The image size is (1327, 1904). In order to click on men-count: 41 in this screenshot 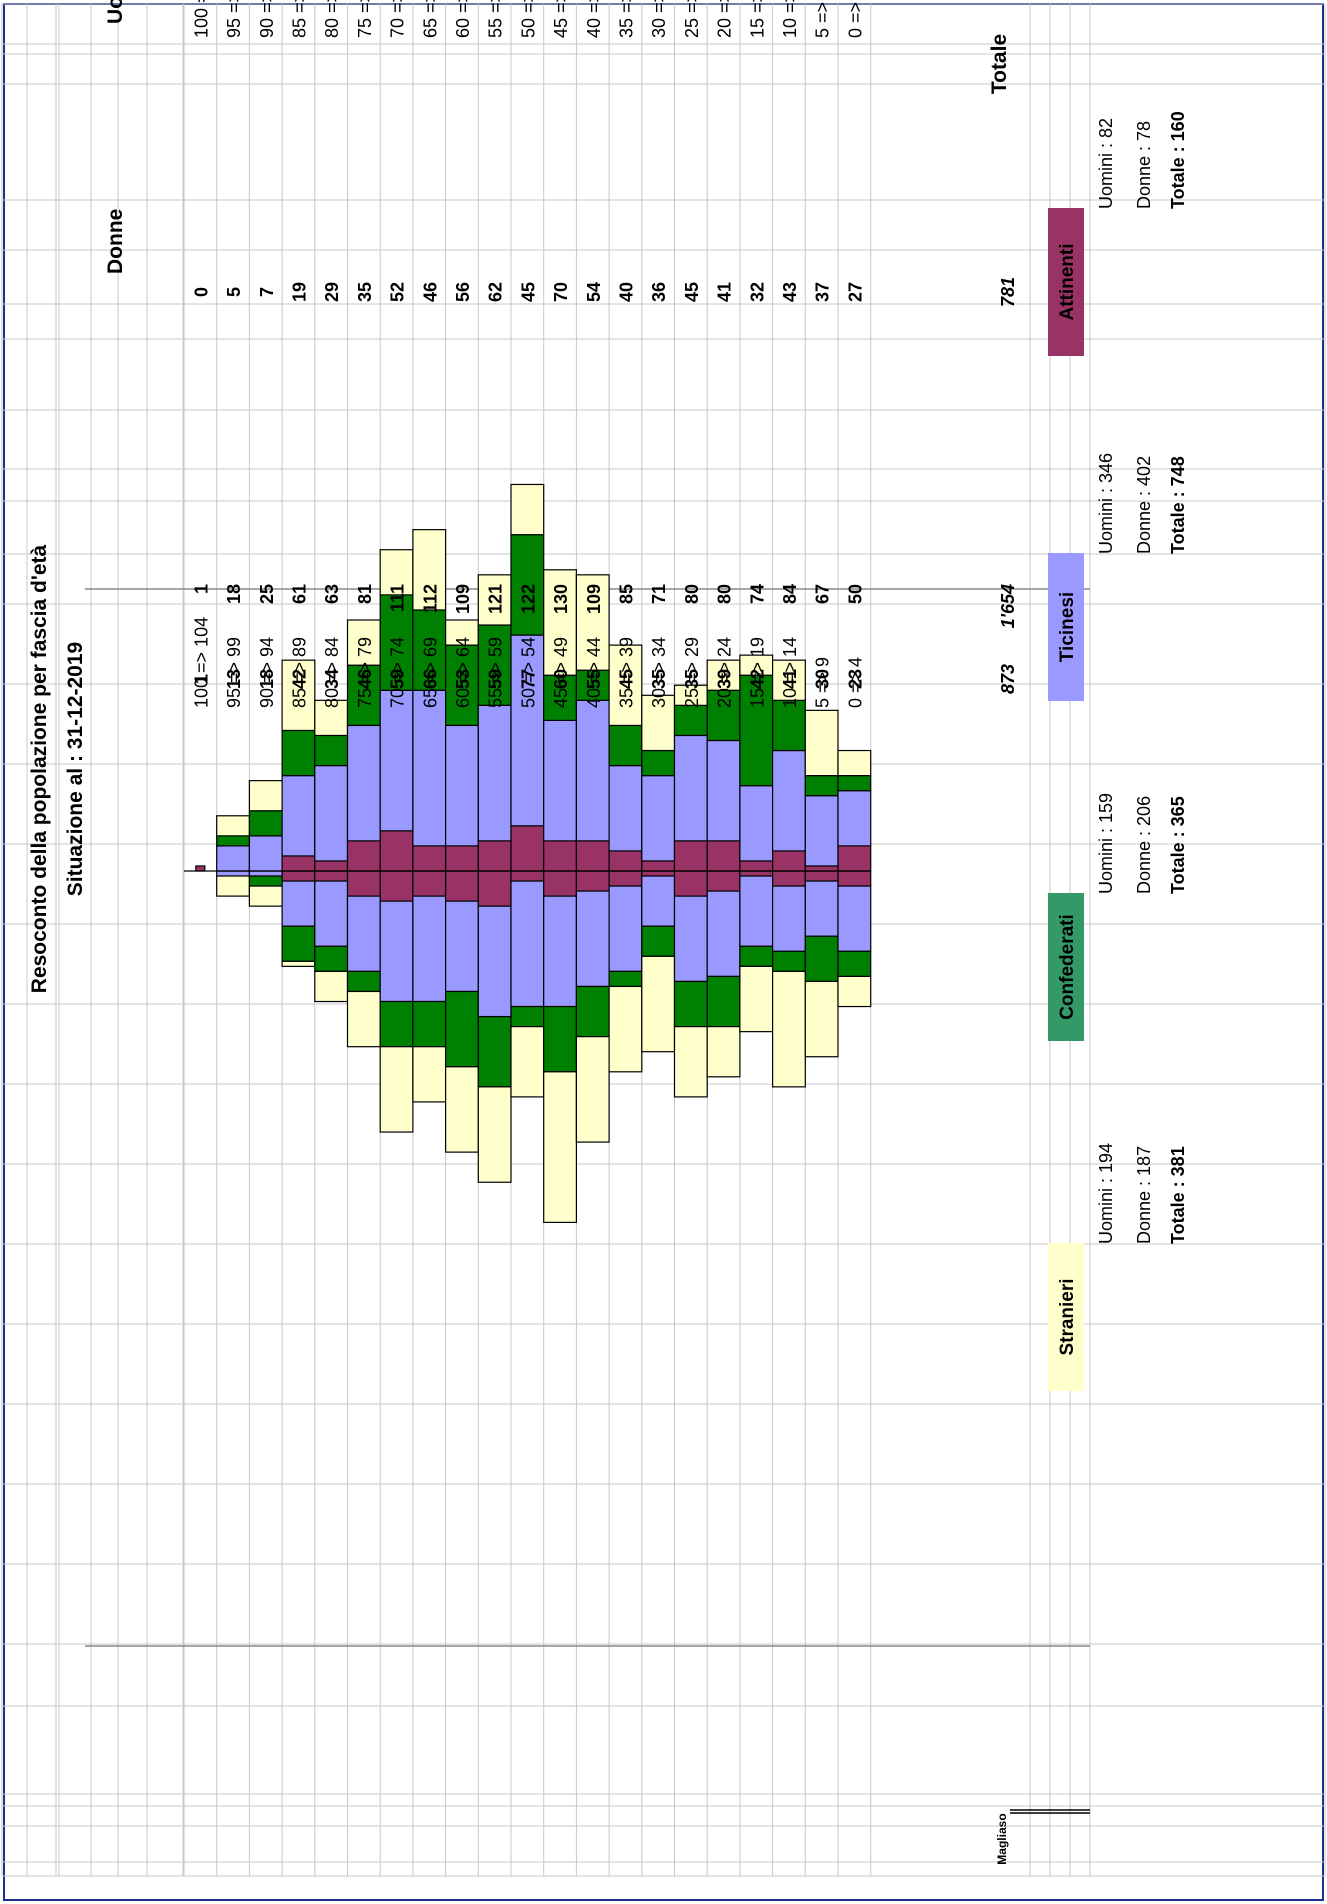, I will do `click(725, 292)`.